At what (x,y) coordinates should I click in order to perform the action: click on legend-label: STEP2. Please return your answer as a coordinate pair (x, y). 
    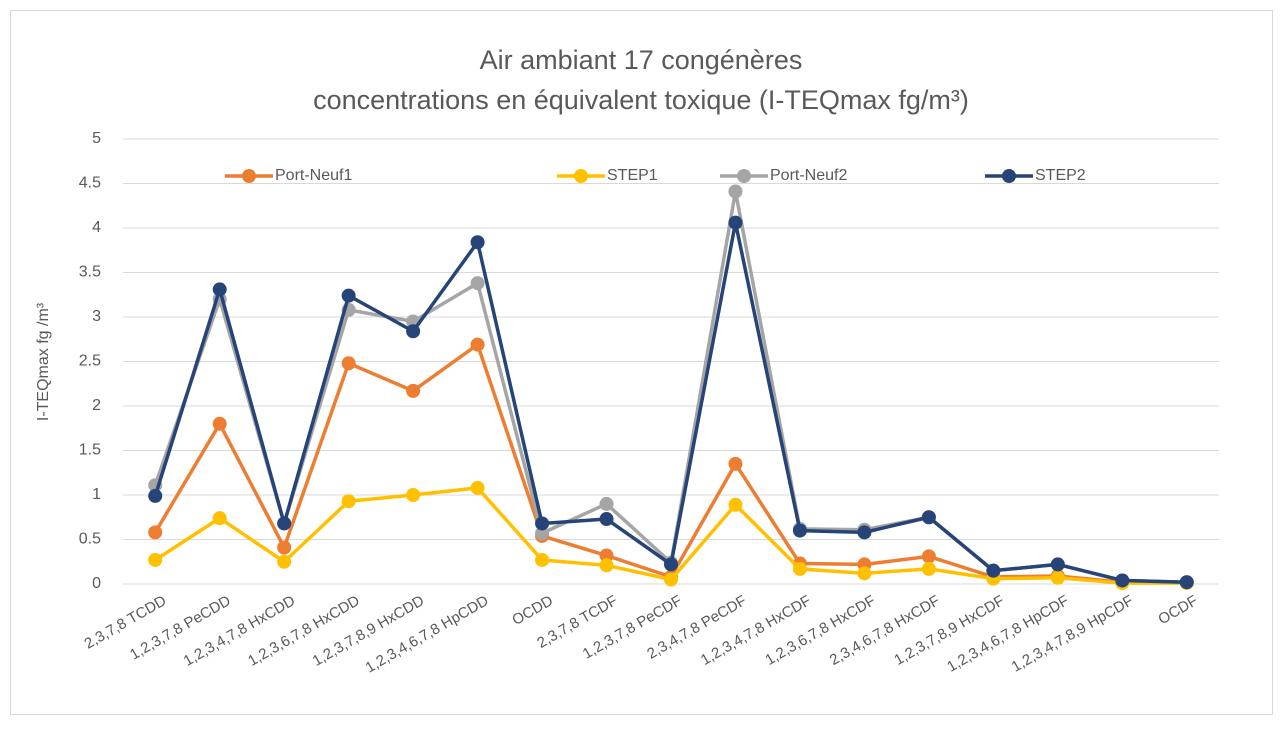
    Looking at the image, I should click on (1060, 175).